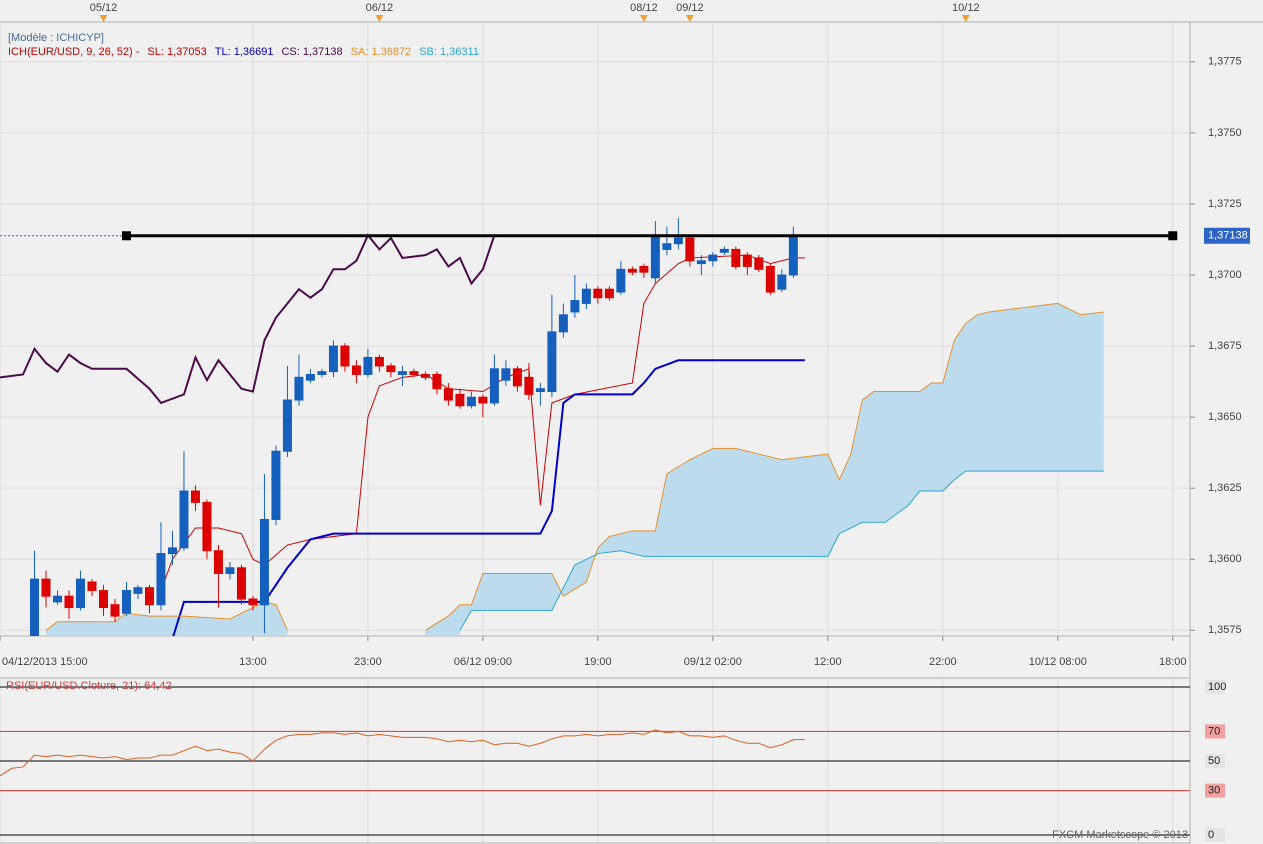  Describe the element at coordinates (380, 8) in the screenshot. I see `date-marker-label: 06/12` at that location.